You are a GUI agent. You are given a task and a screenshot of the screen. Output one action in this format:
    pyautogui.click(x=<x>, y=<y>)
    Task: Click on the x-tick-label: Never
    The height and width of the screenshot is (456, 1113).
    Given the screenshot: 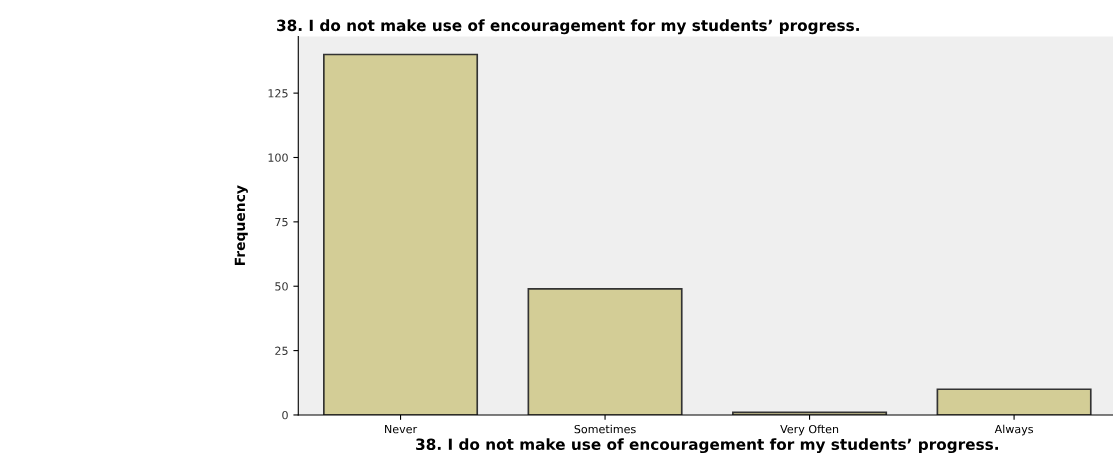 What is the action you would take?
    pyautogui.click(x=401, y=429)
    